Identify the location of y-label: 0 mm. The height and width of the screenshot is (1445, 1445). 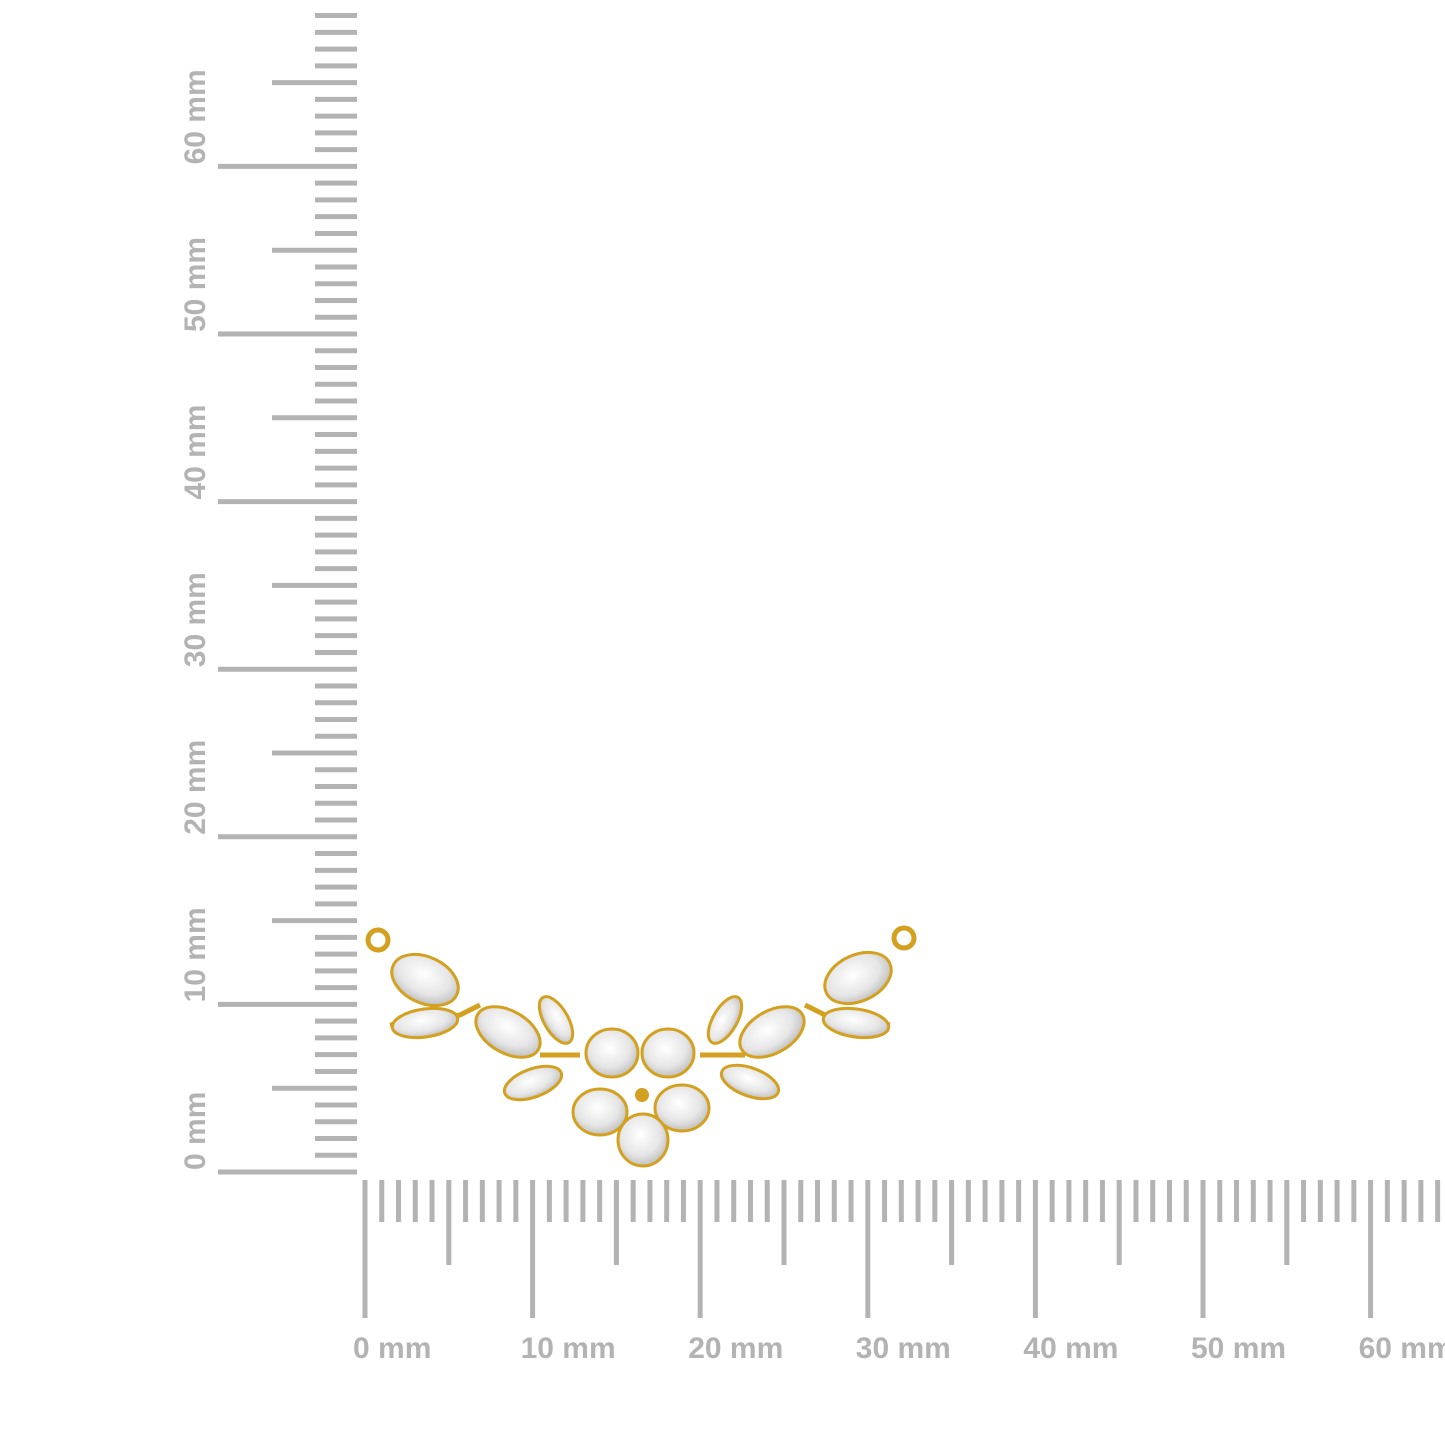
(195, 1131).